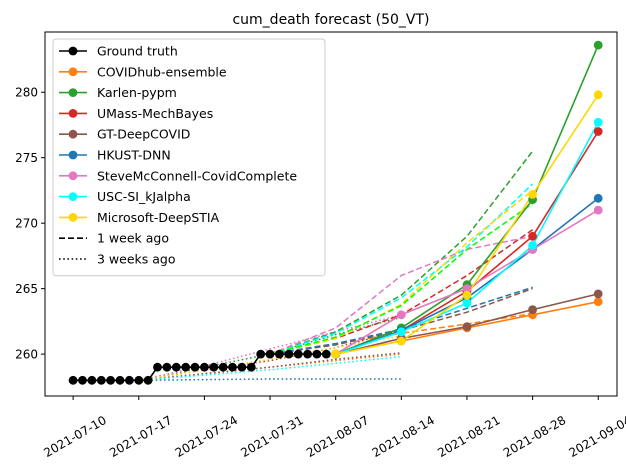 This screenshot has height=466, width=626. What do you see at coordinates (598, 45) in the screenshot?
I see `data-point-karlen-pypm` at bounding box center [598, 45].